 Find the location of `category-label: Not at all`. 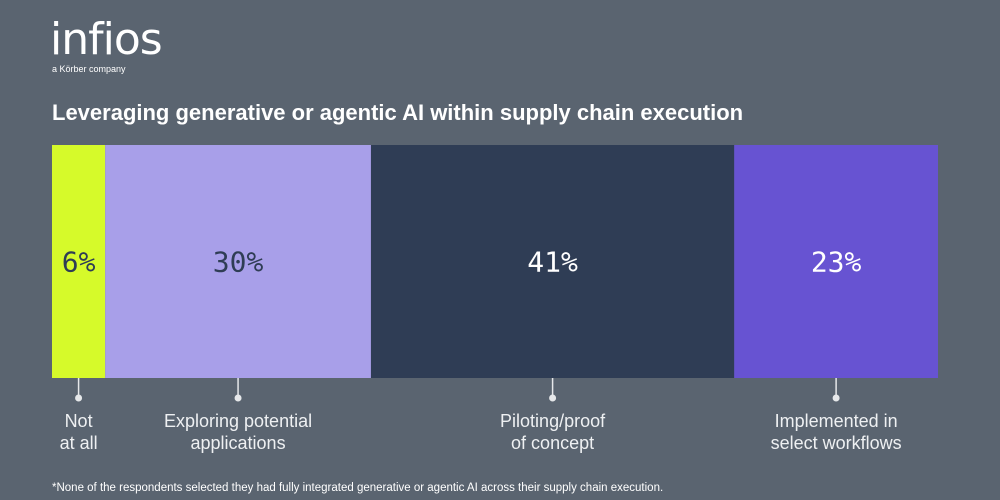

category-label: Not at all is located at coordinates (78, 432).